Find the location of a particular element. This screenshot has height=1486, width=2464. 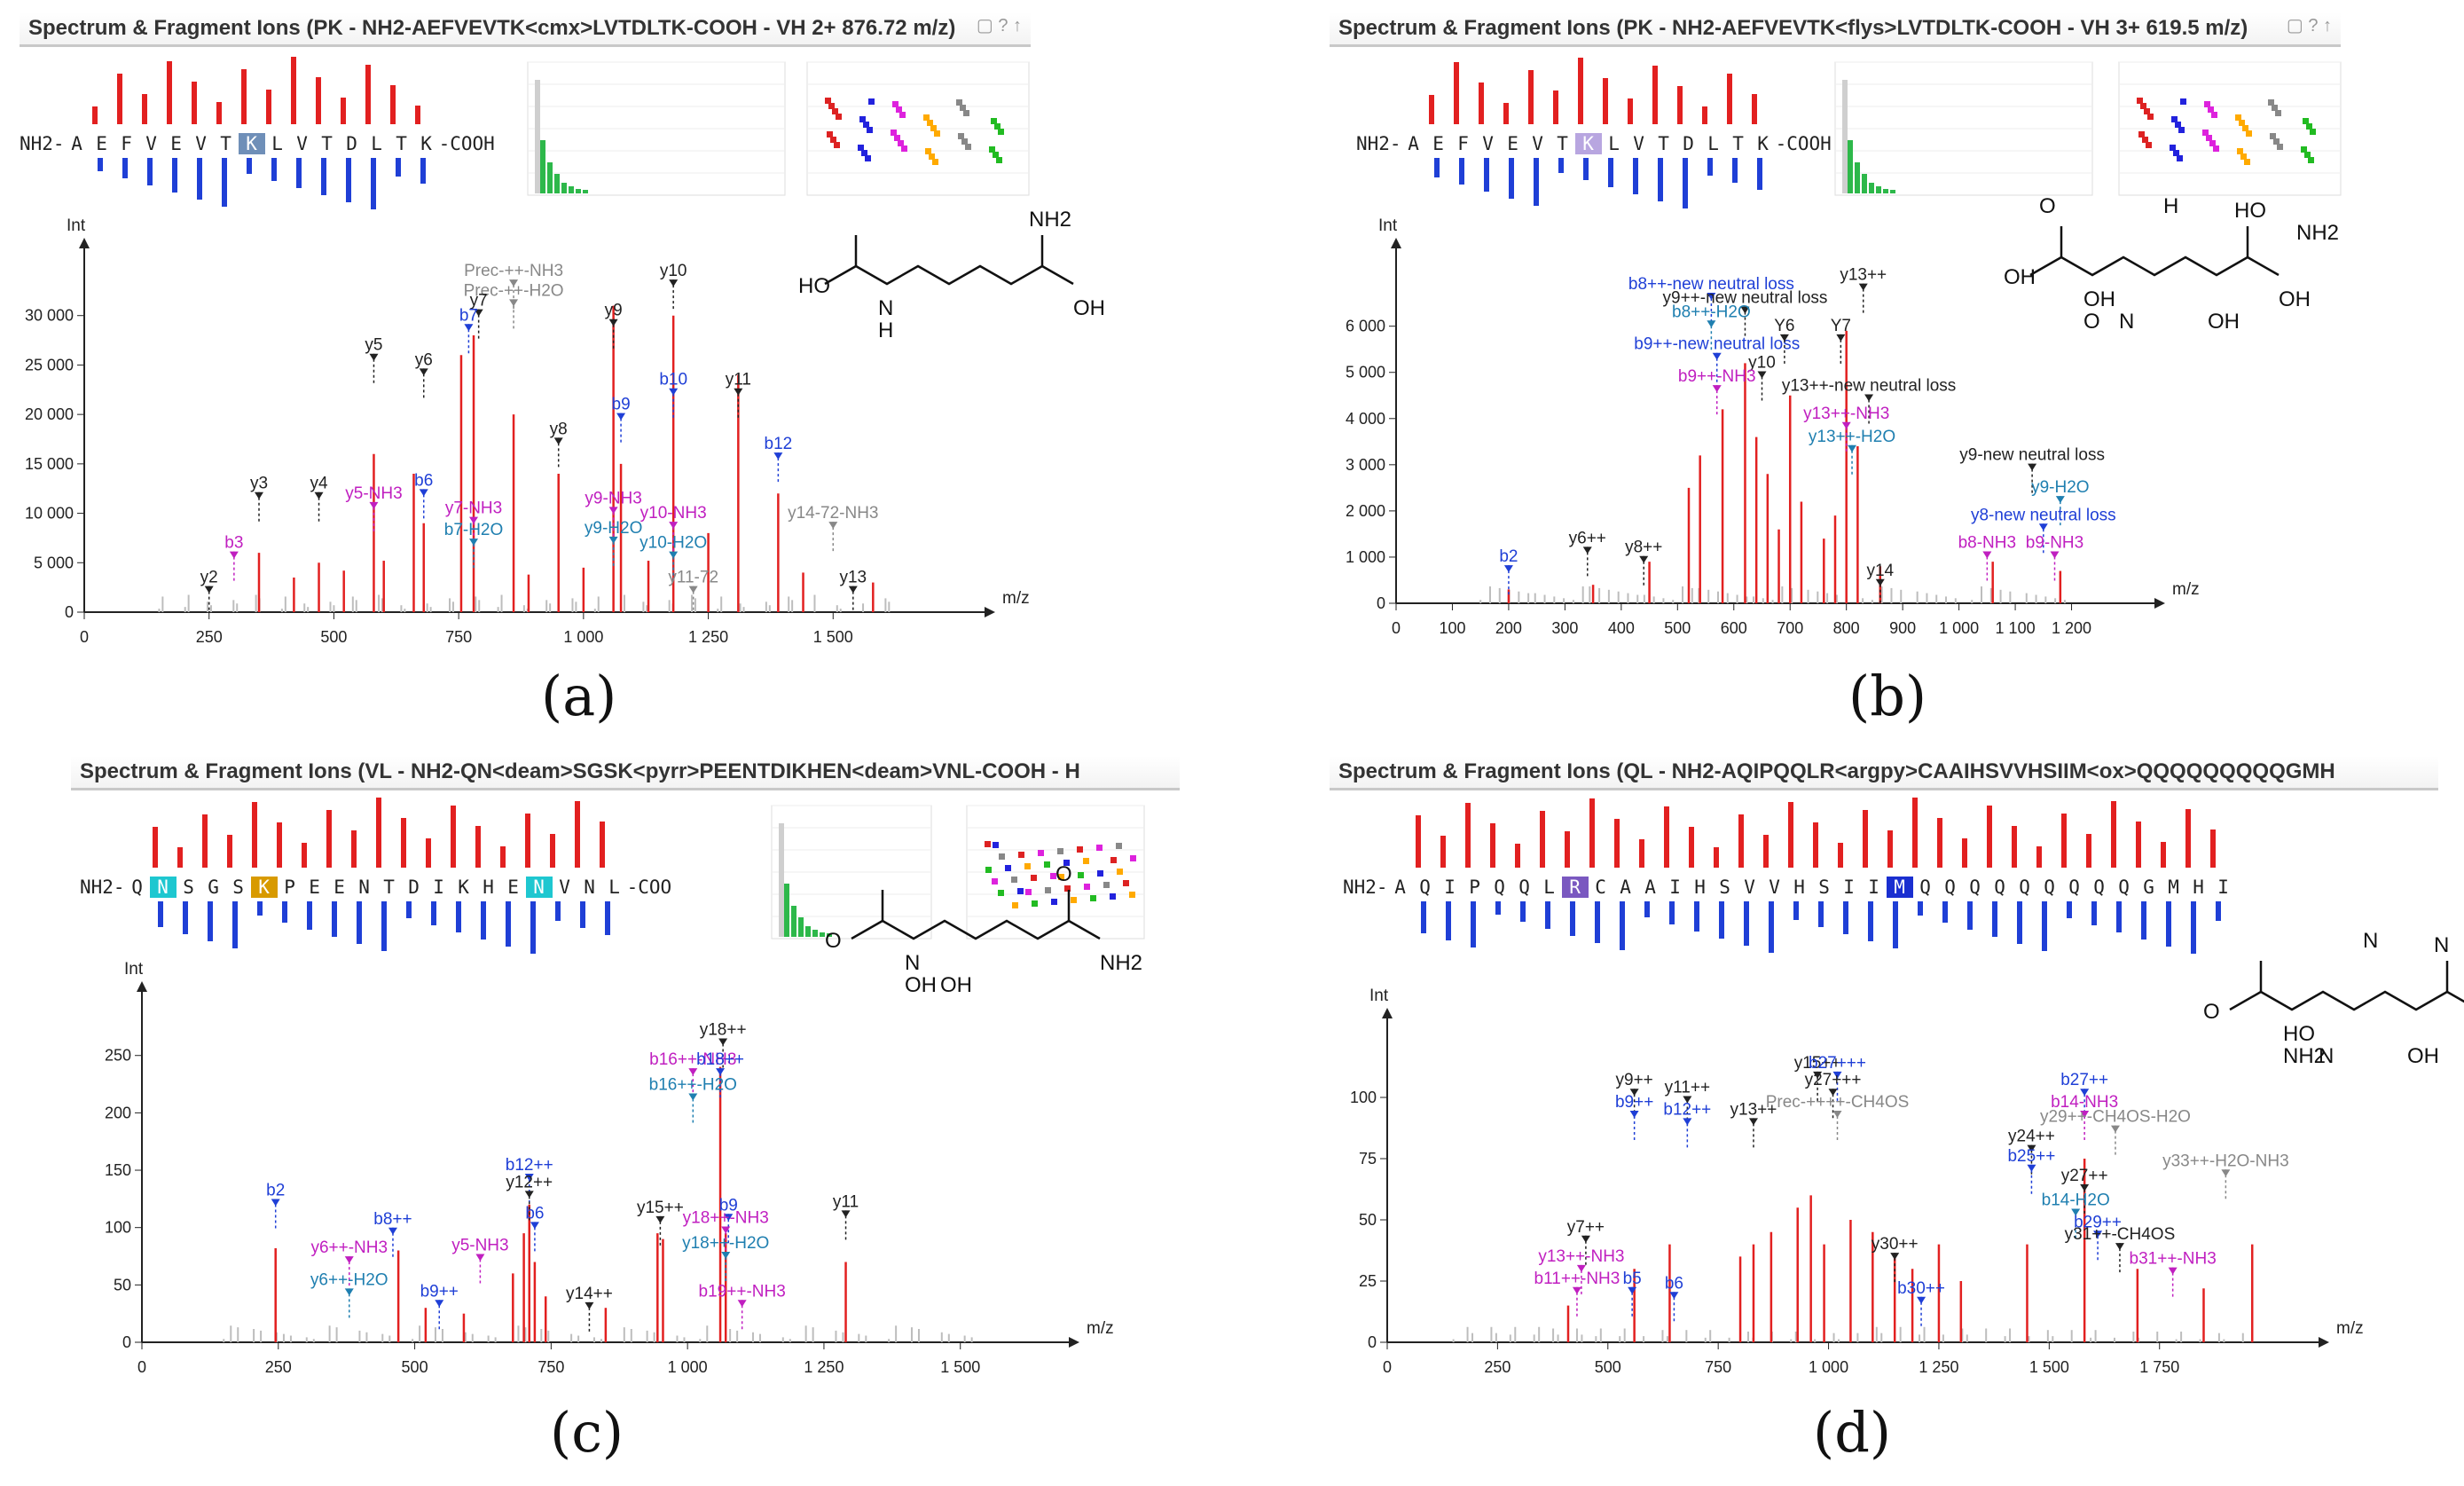

seq-residue: E is located at coordinates (176, 143).